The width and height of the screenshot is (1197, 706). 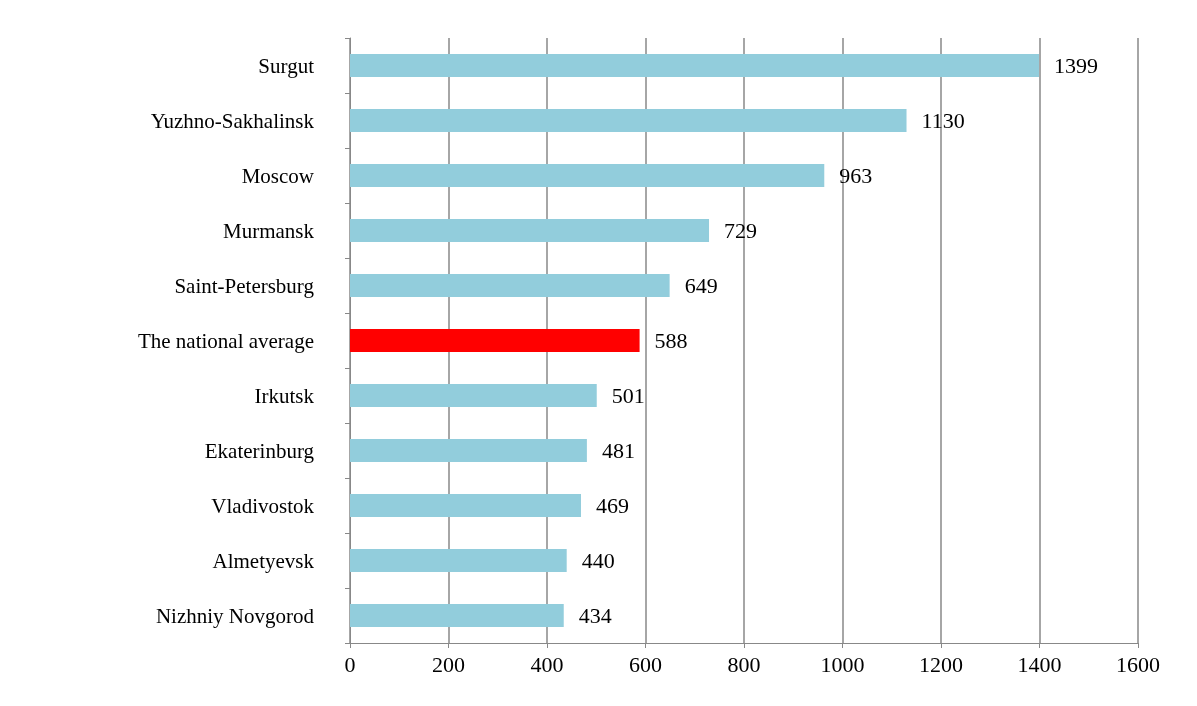 What do you see at coordinates (1039, 664) in the screenshot?
I see `x-tick-label: 1400` at bounding box center [1039, 664].